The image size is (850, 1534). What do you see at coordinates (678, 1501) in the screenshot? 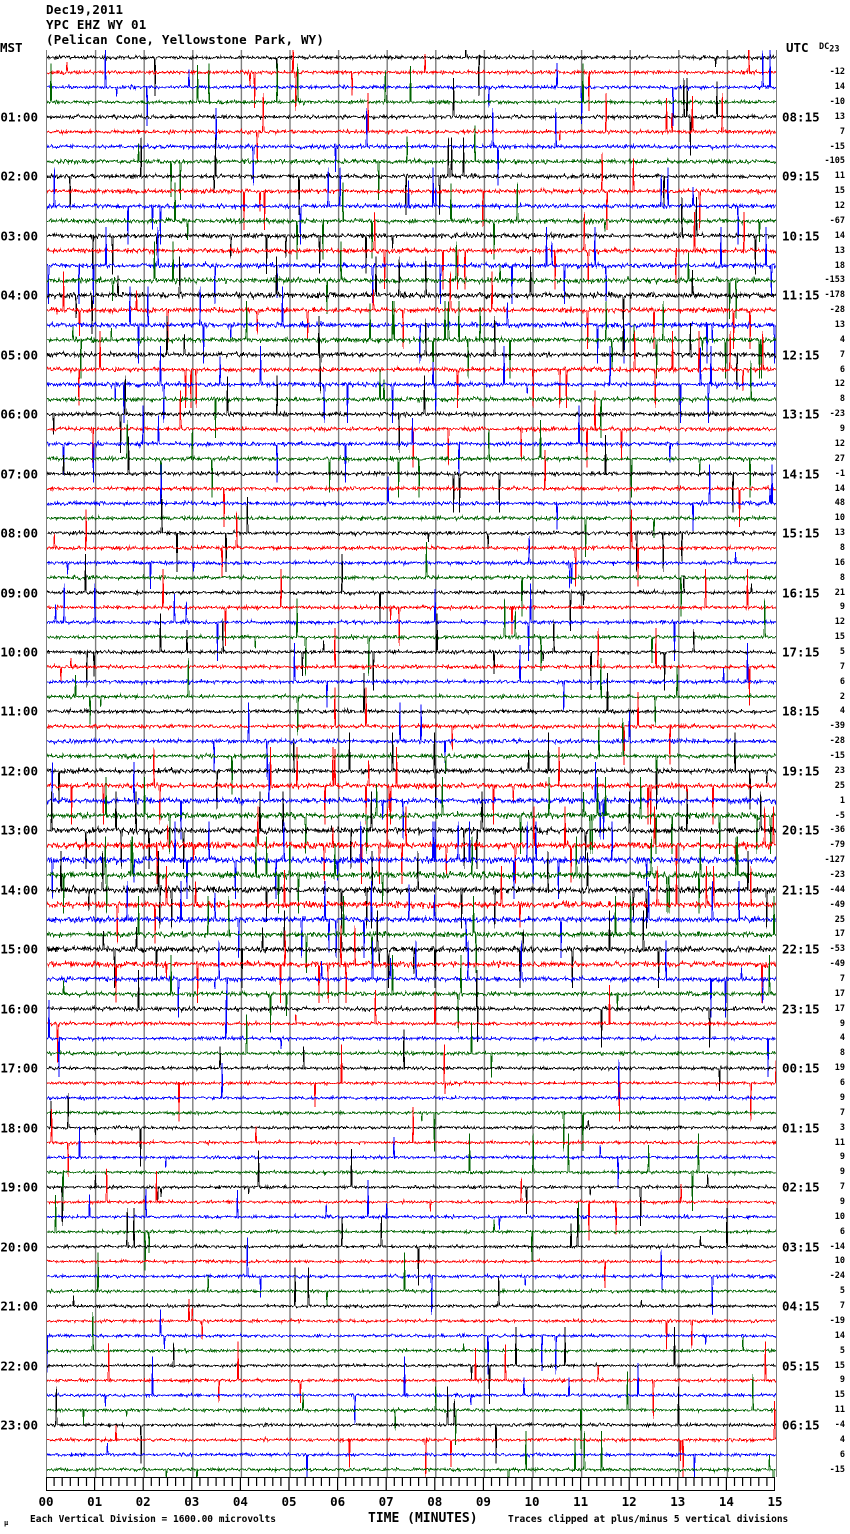
I see `x-tick-label: 13` at bounding box center [678, 1501].